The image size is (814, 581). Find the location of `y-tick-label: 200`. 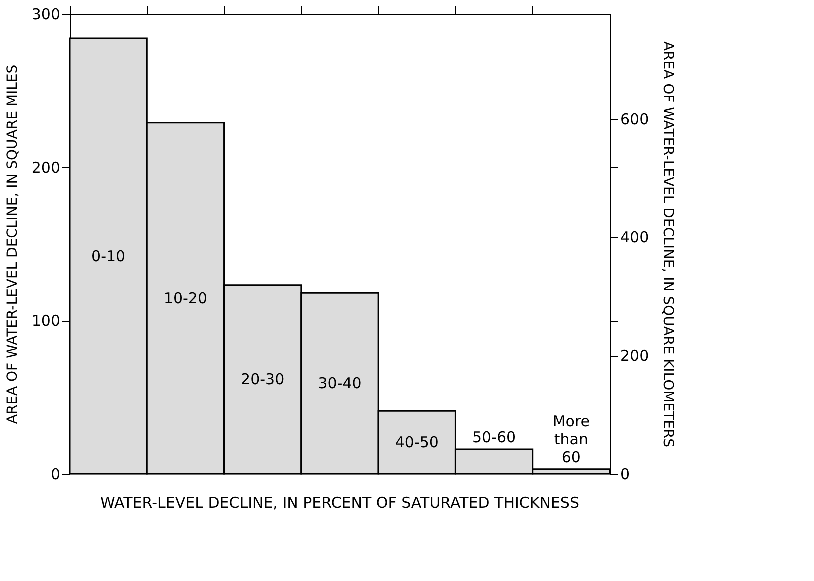

y-tick-label: 200 is located at coordinates (46, 167).